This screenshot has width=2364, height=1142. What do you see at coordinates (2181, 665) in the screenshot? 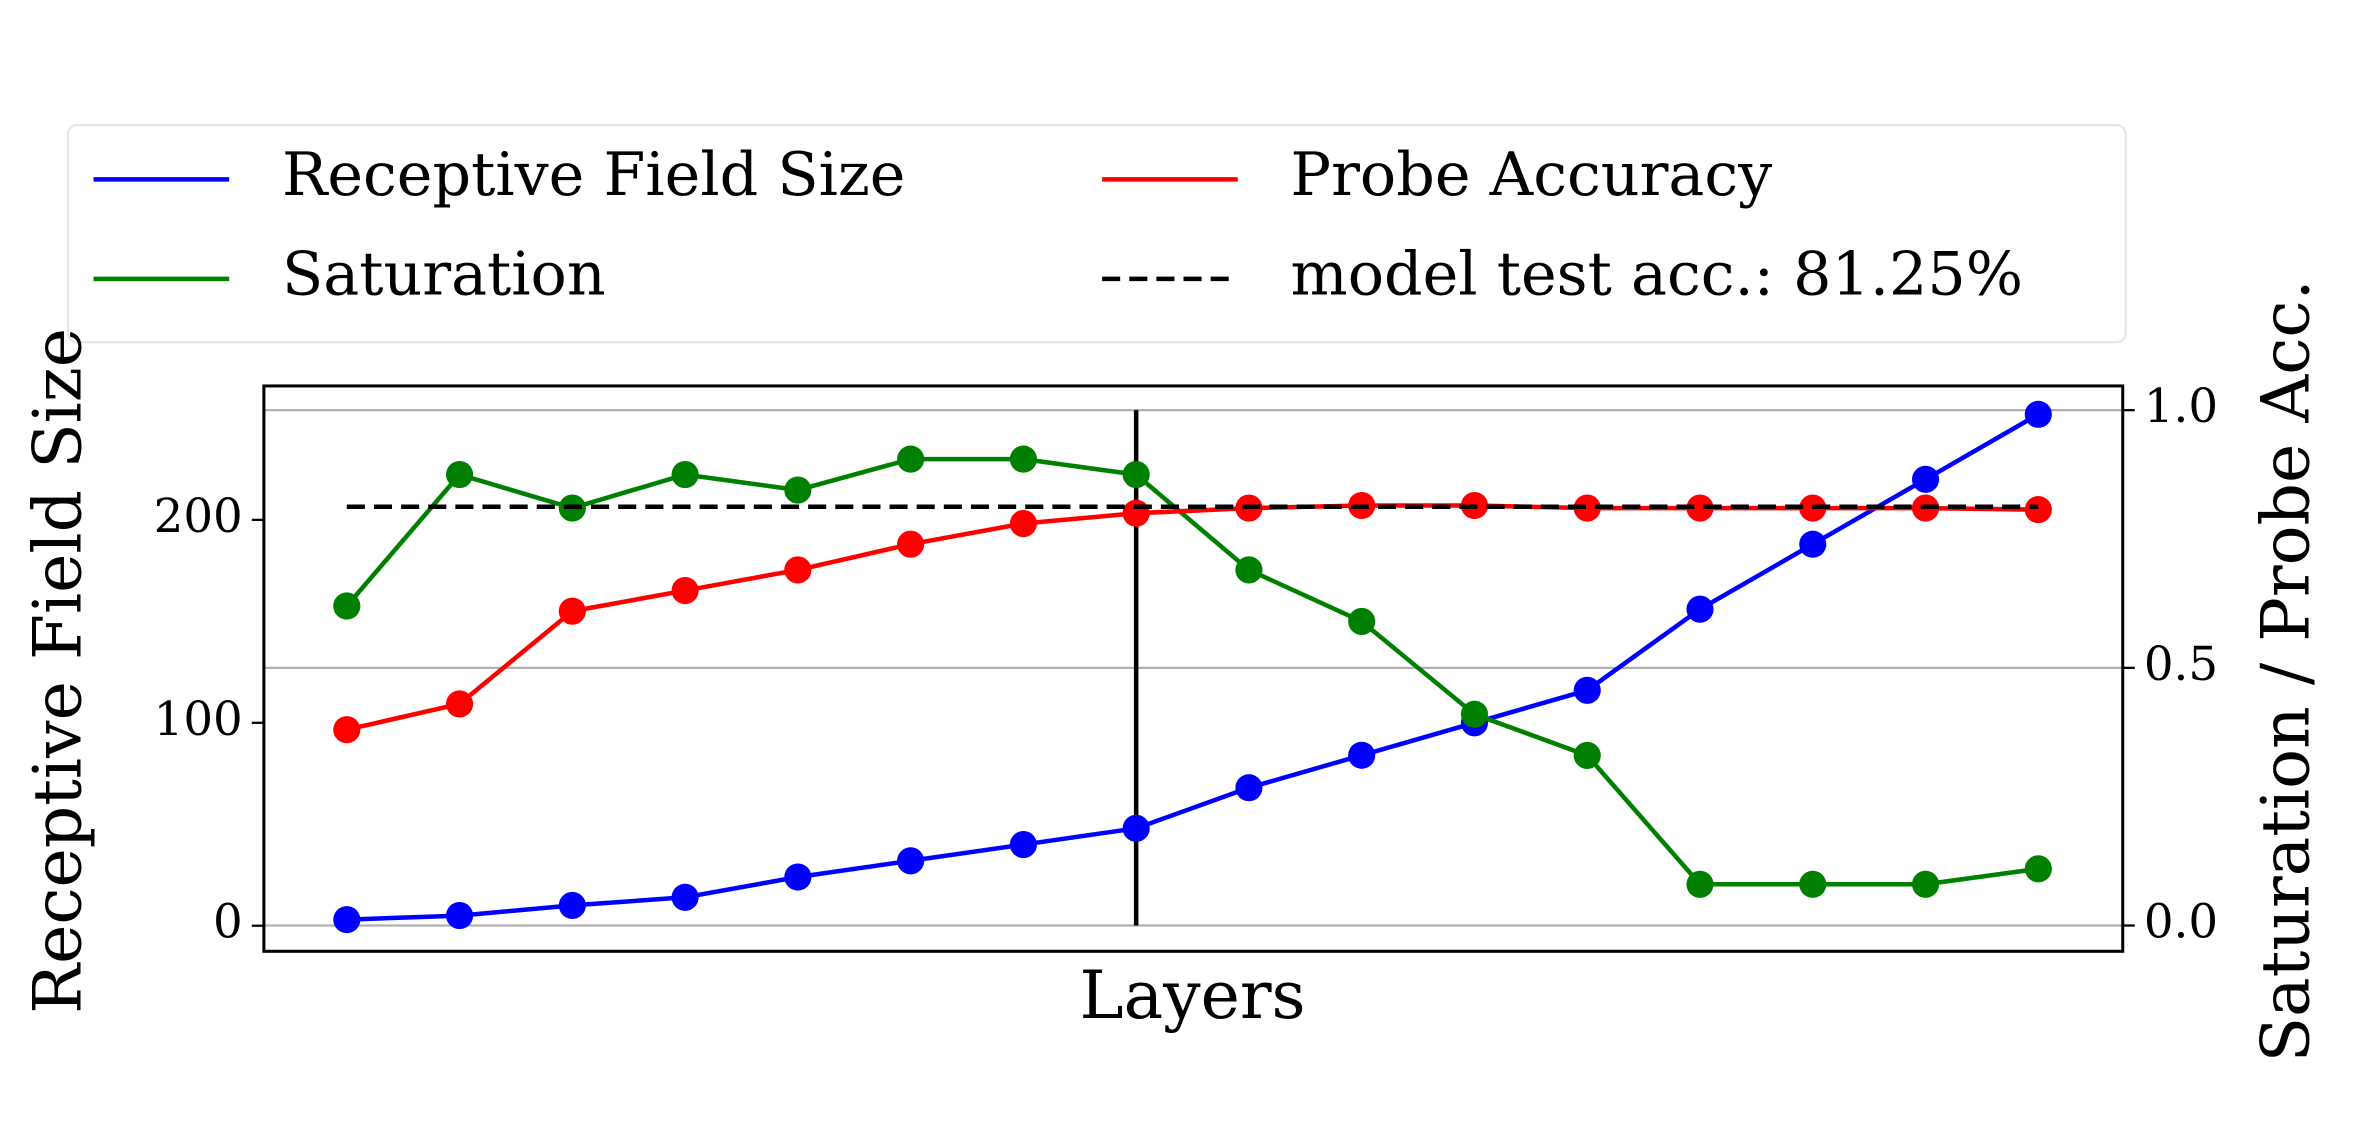
I see `y2-tick-label: 0.5` at bounding box center [2181, 665].